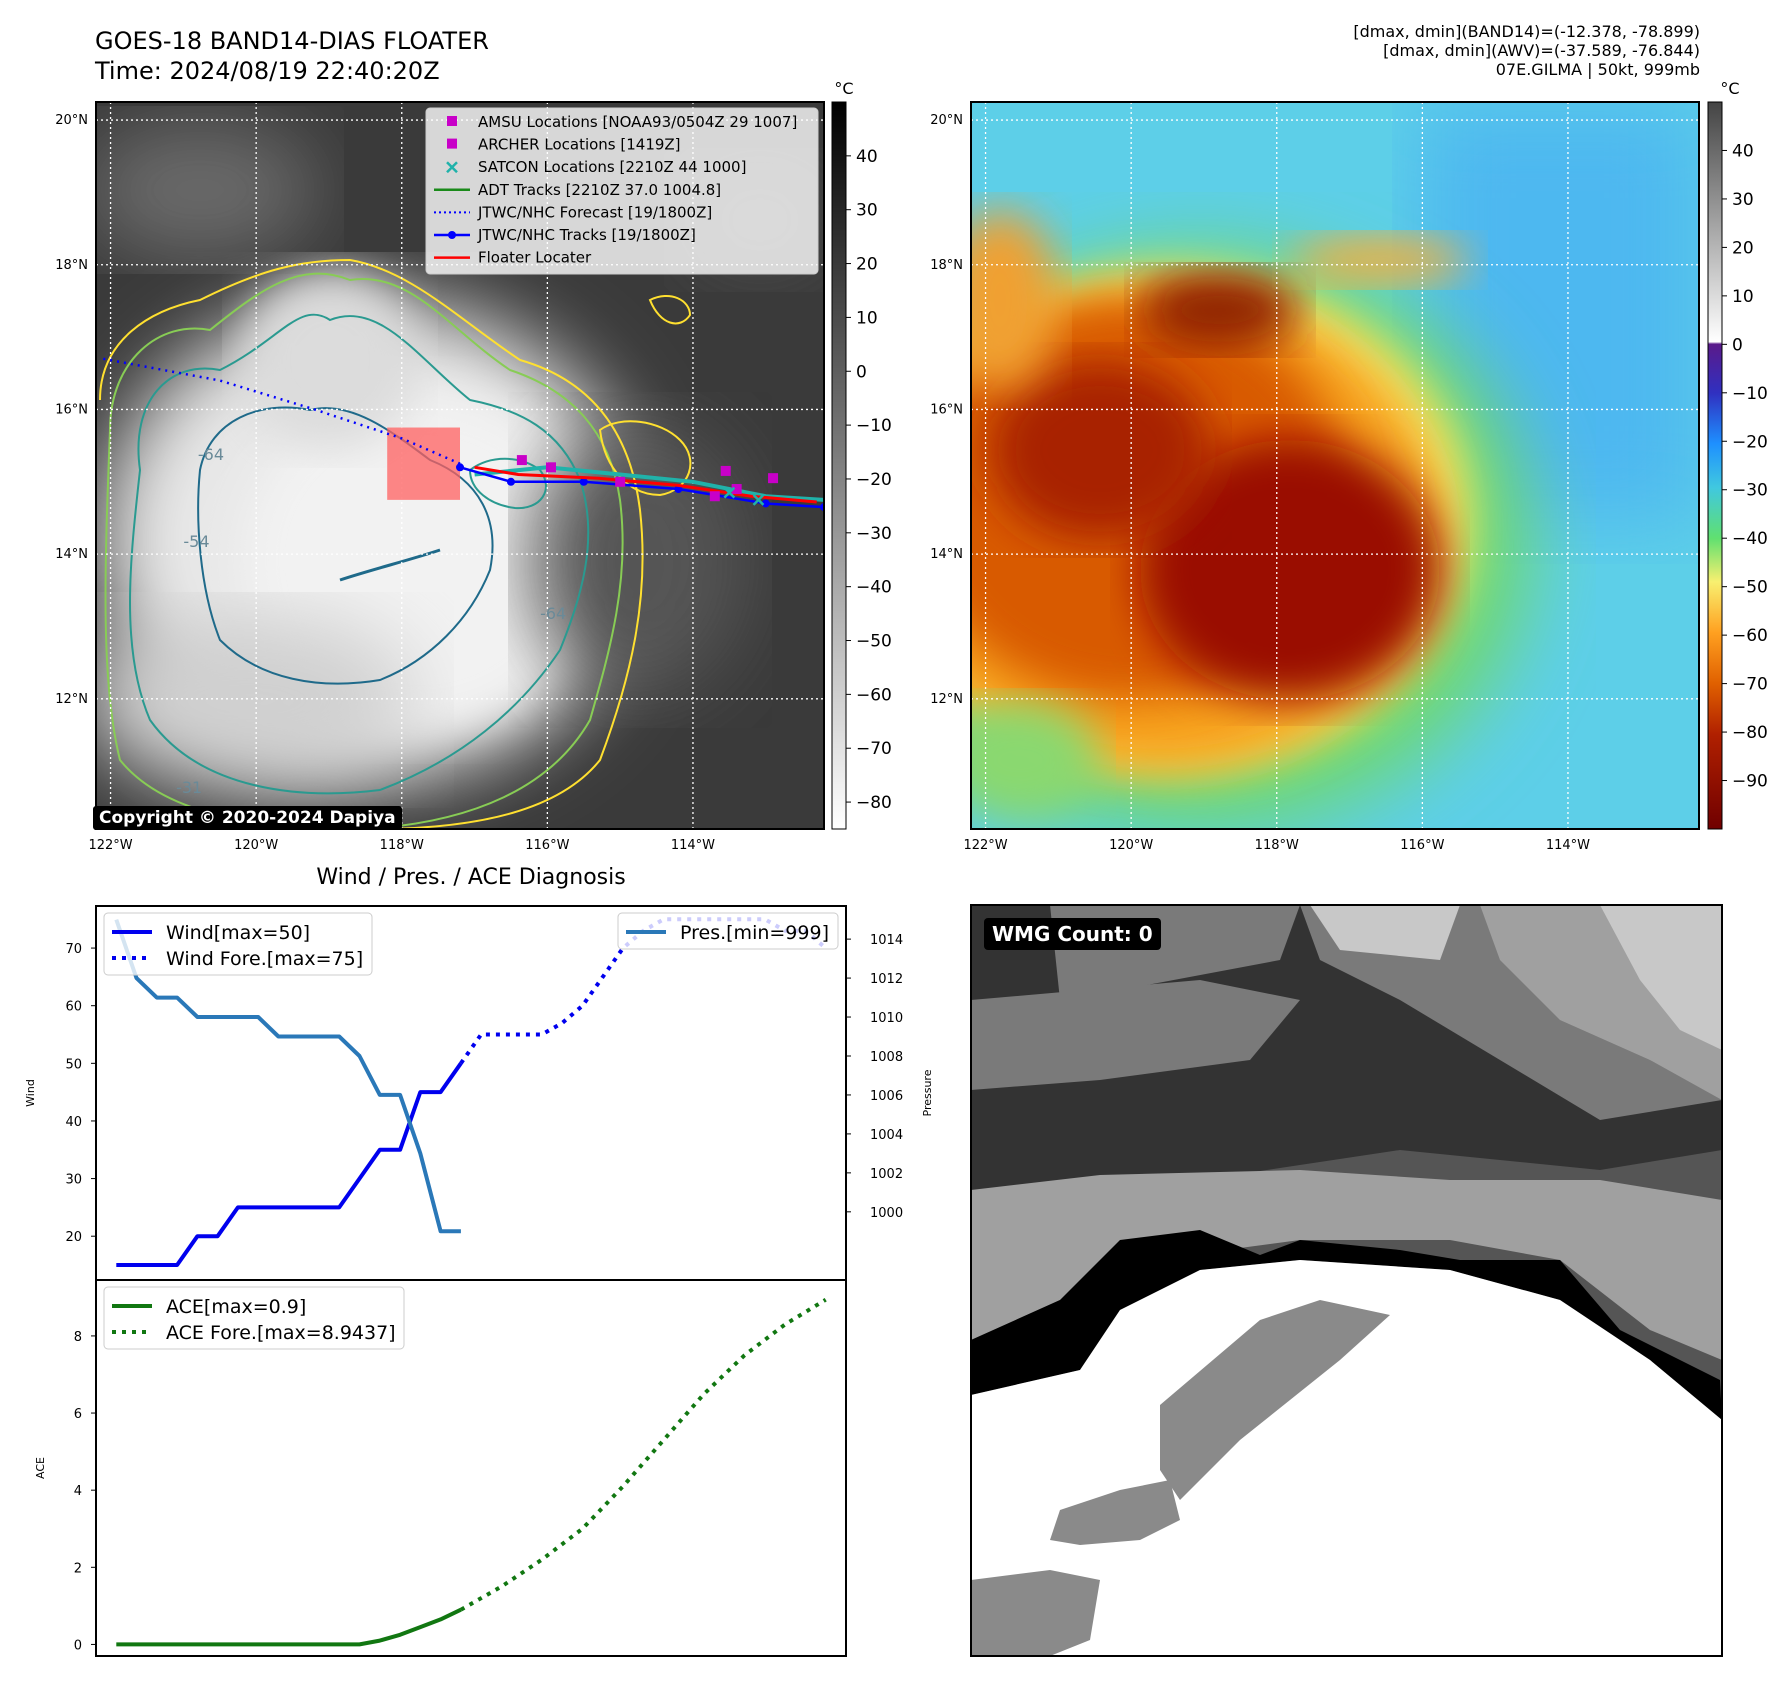 This screenshot has height=1690, width=1788. Describe the element at coordinates (886, 1096) in the screenshot. I see `y-right-tick-label: 1006` at that location.